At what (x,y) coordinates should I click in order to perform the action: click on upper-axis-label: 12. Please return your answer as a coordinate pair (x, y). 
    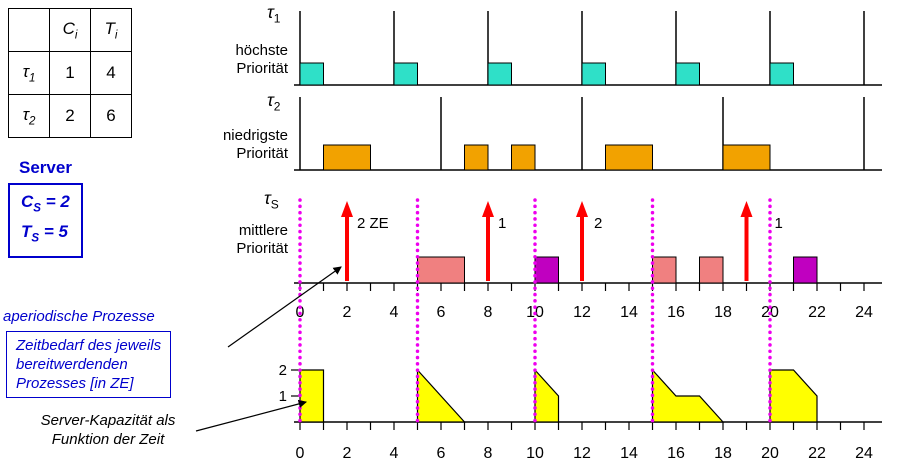
    Looking at the image, I should click on (582, 312).